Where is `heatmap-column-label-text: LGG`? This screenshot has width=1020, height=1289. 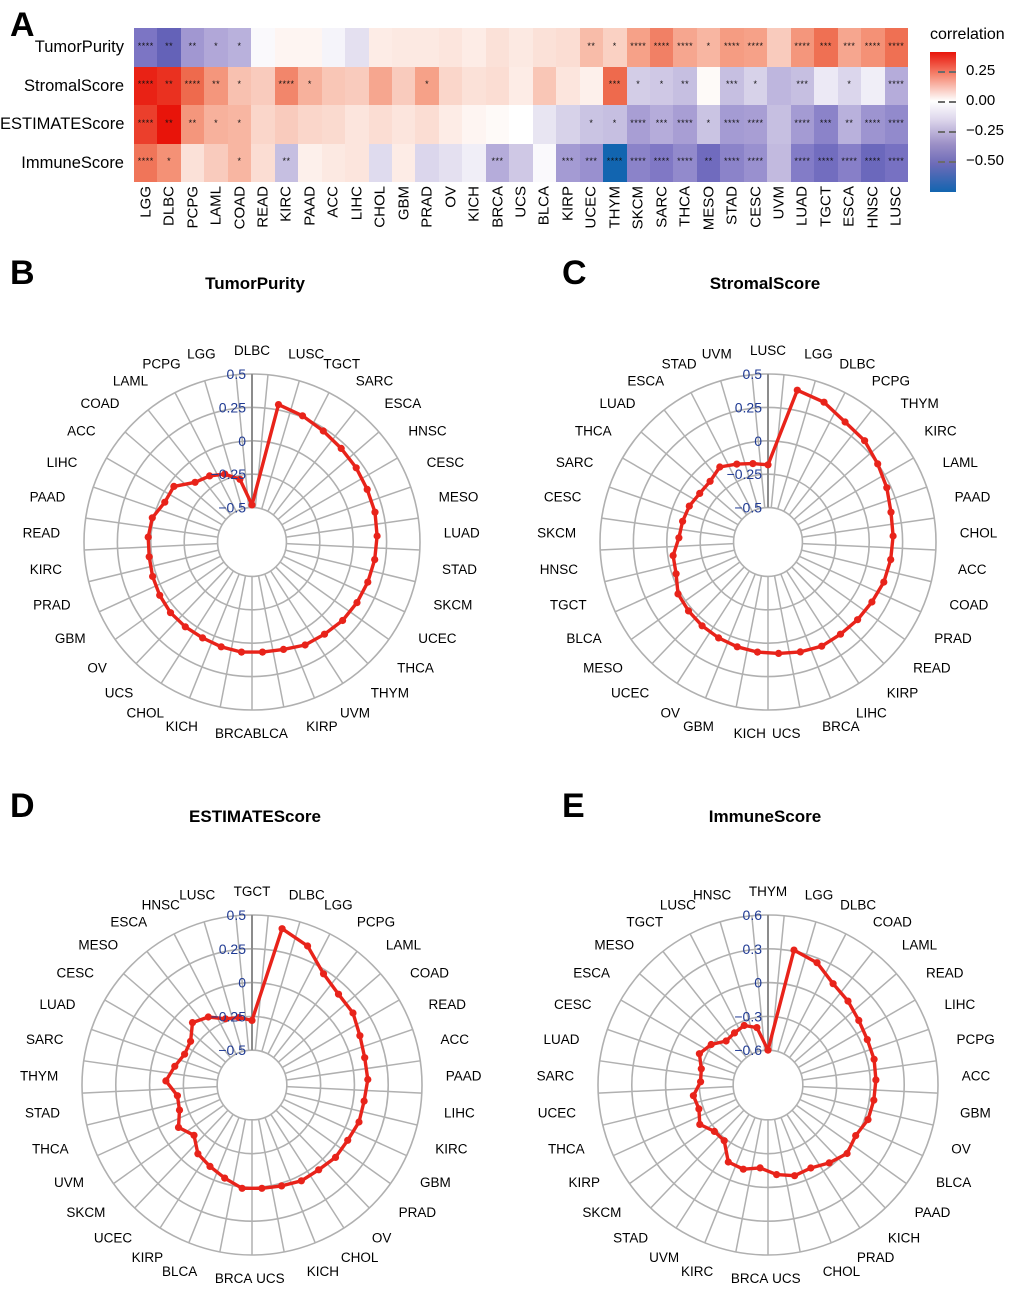
heatmap-column-label-text: LGG is located at coordinates (146, 202).